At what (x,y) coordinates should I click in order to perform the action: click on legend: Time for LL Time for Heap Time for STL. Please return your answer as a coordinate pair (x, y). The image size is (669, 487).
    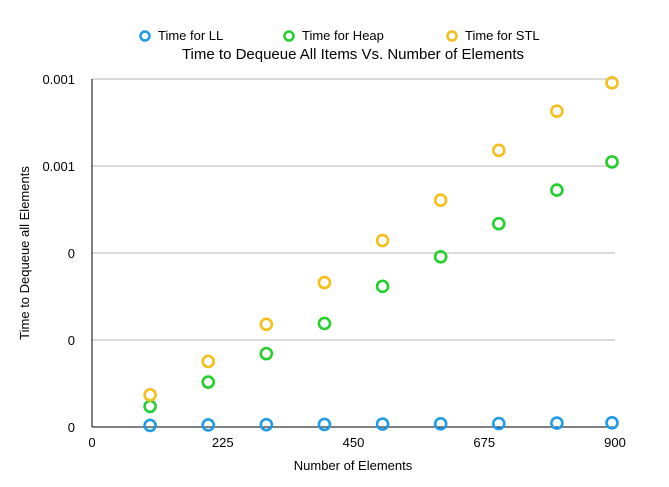
    Looking at the image, I should click on (339, 35).